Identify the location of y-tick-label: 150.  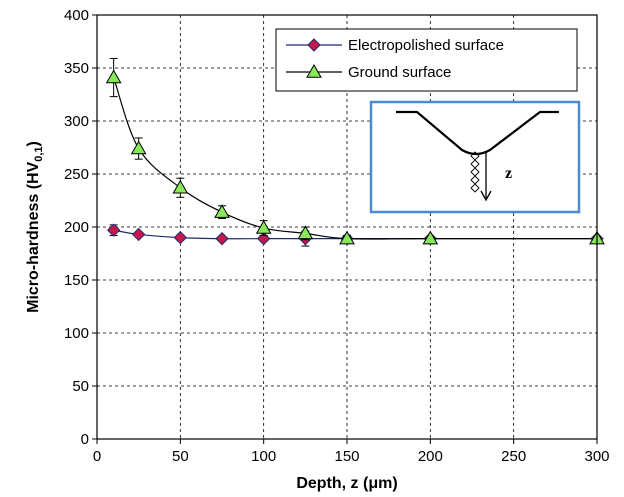
(76, 280).